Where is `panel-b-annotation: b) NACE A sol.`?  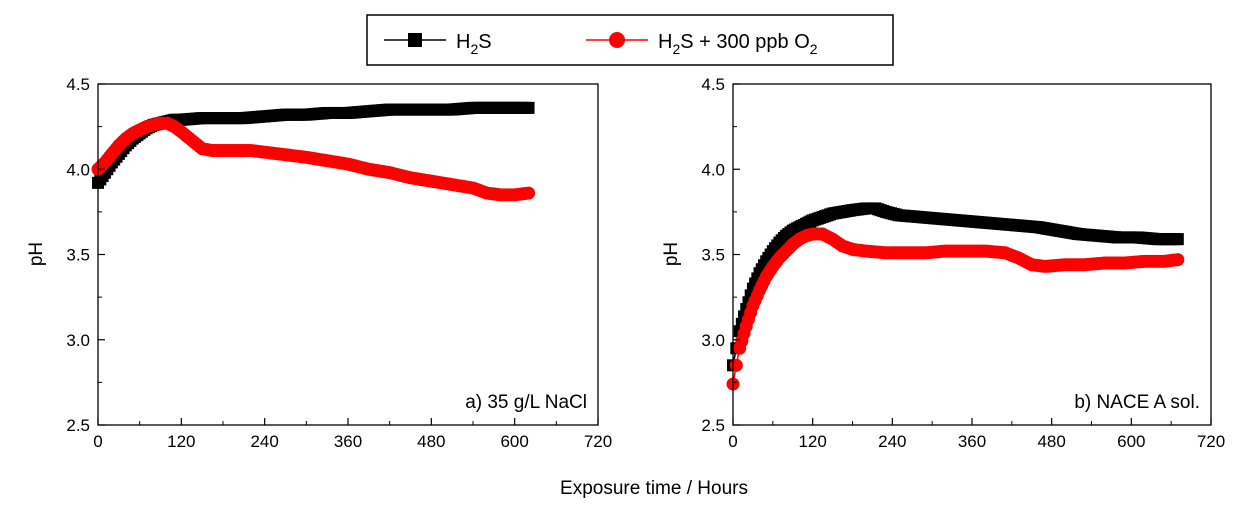
panel-b-annotation: b) NACE A sol. is located at coordinates (1137, 402).